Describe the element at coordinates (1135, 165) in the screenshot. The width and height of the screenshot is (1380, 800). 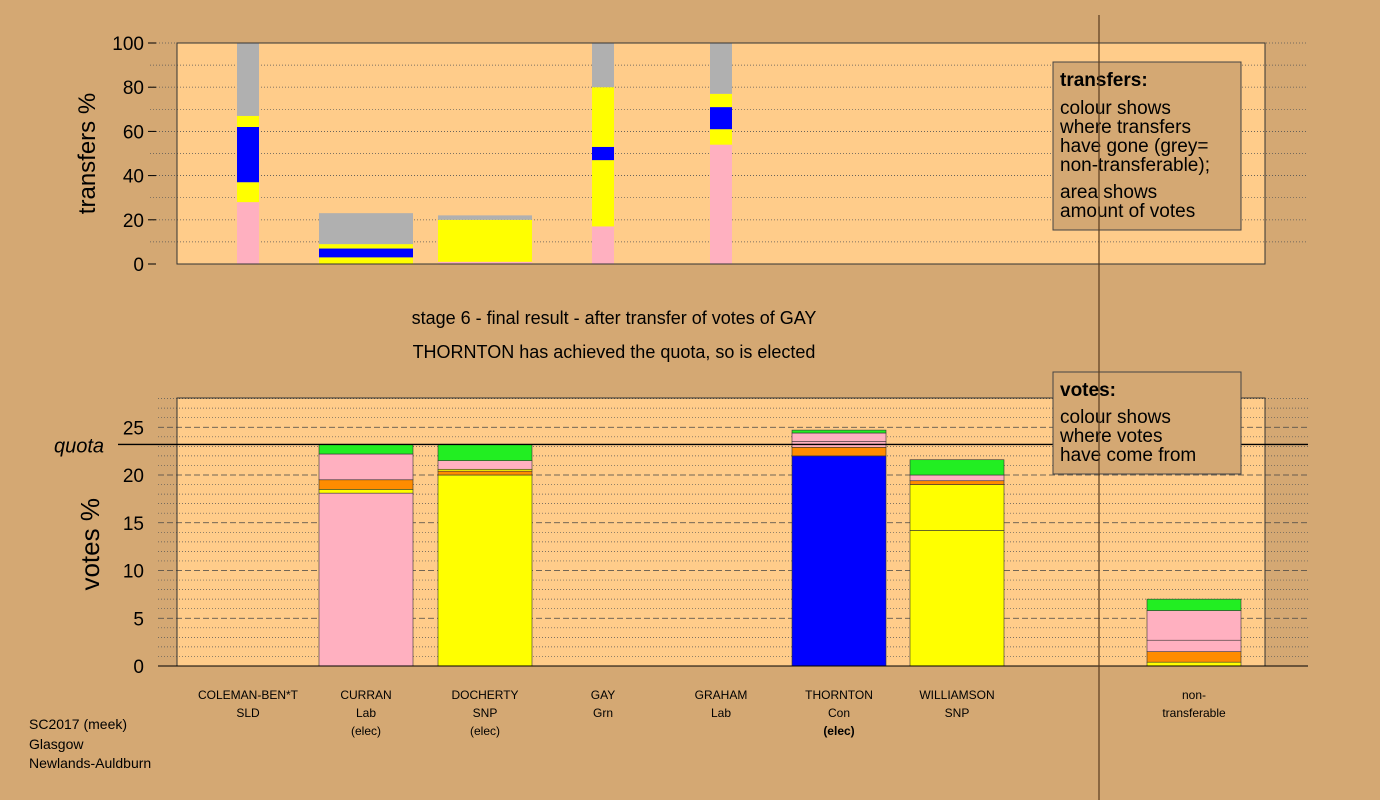
I see `legend-text: non-transferable);` at that location.